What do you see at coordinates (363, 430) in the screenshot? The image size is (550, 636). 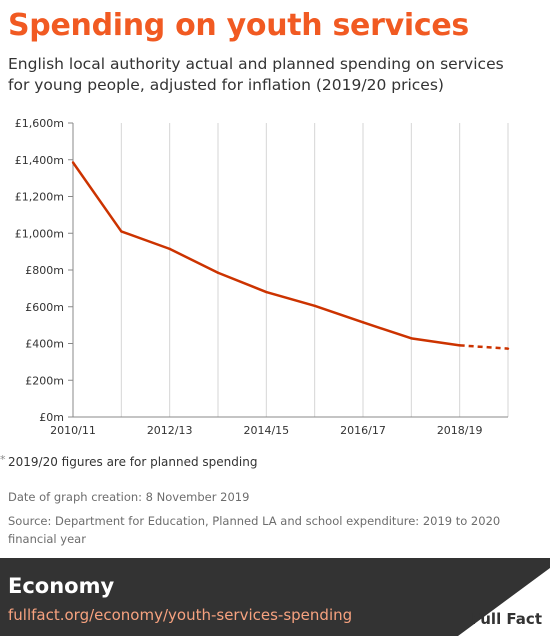 I see `x-tick-label: 2016/17` at bounding box center [363, 430].